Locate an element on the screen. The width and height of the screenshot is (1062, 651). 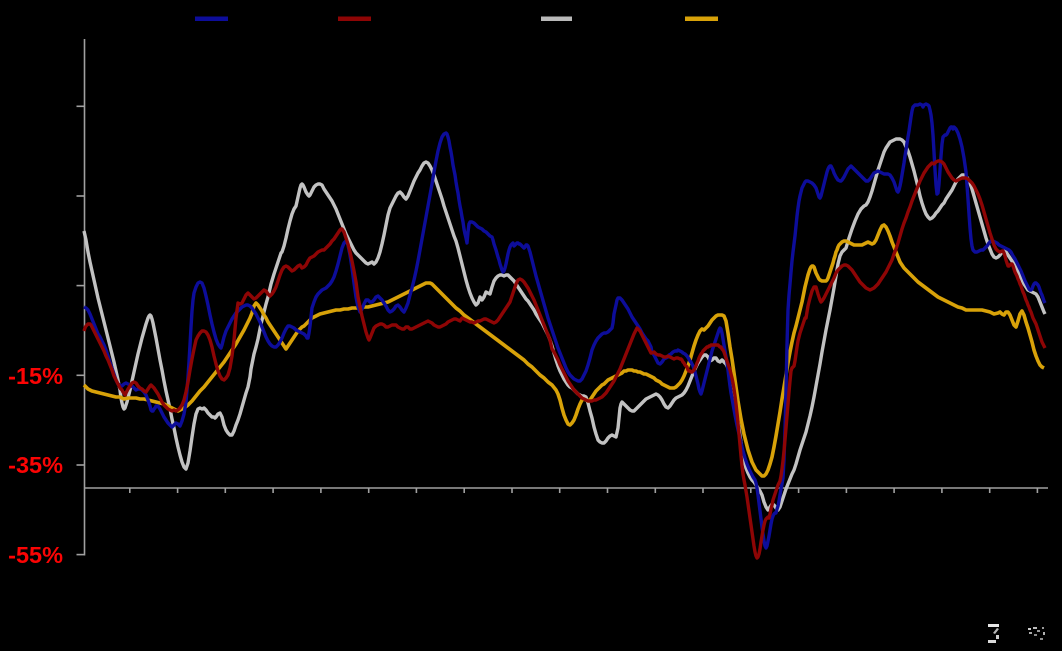
svg-text: -35% is located at coordinates (35, 465).